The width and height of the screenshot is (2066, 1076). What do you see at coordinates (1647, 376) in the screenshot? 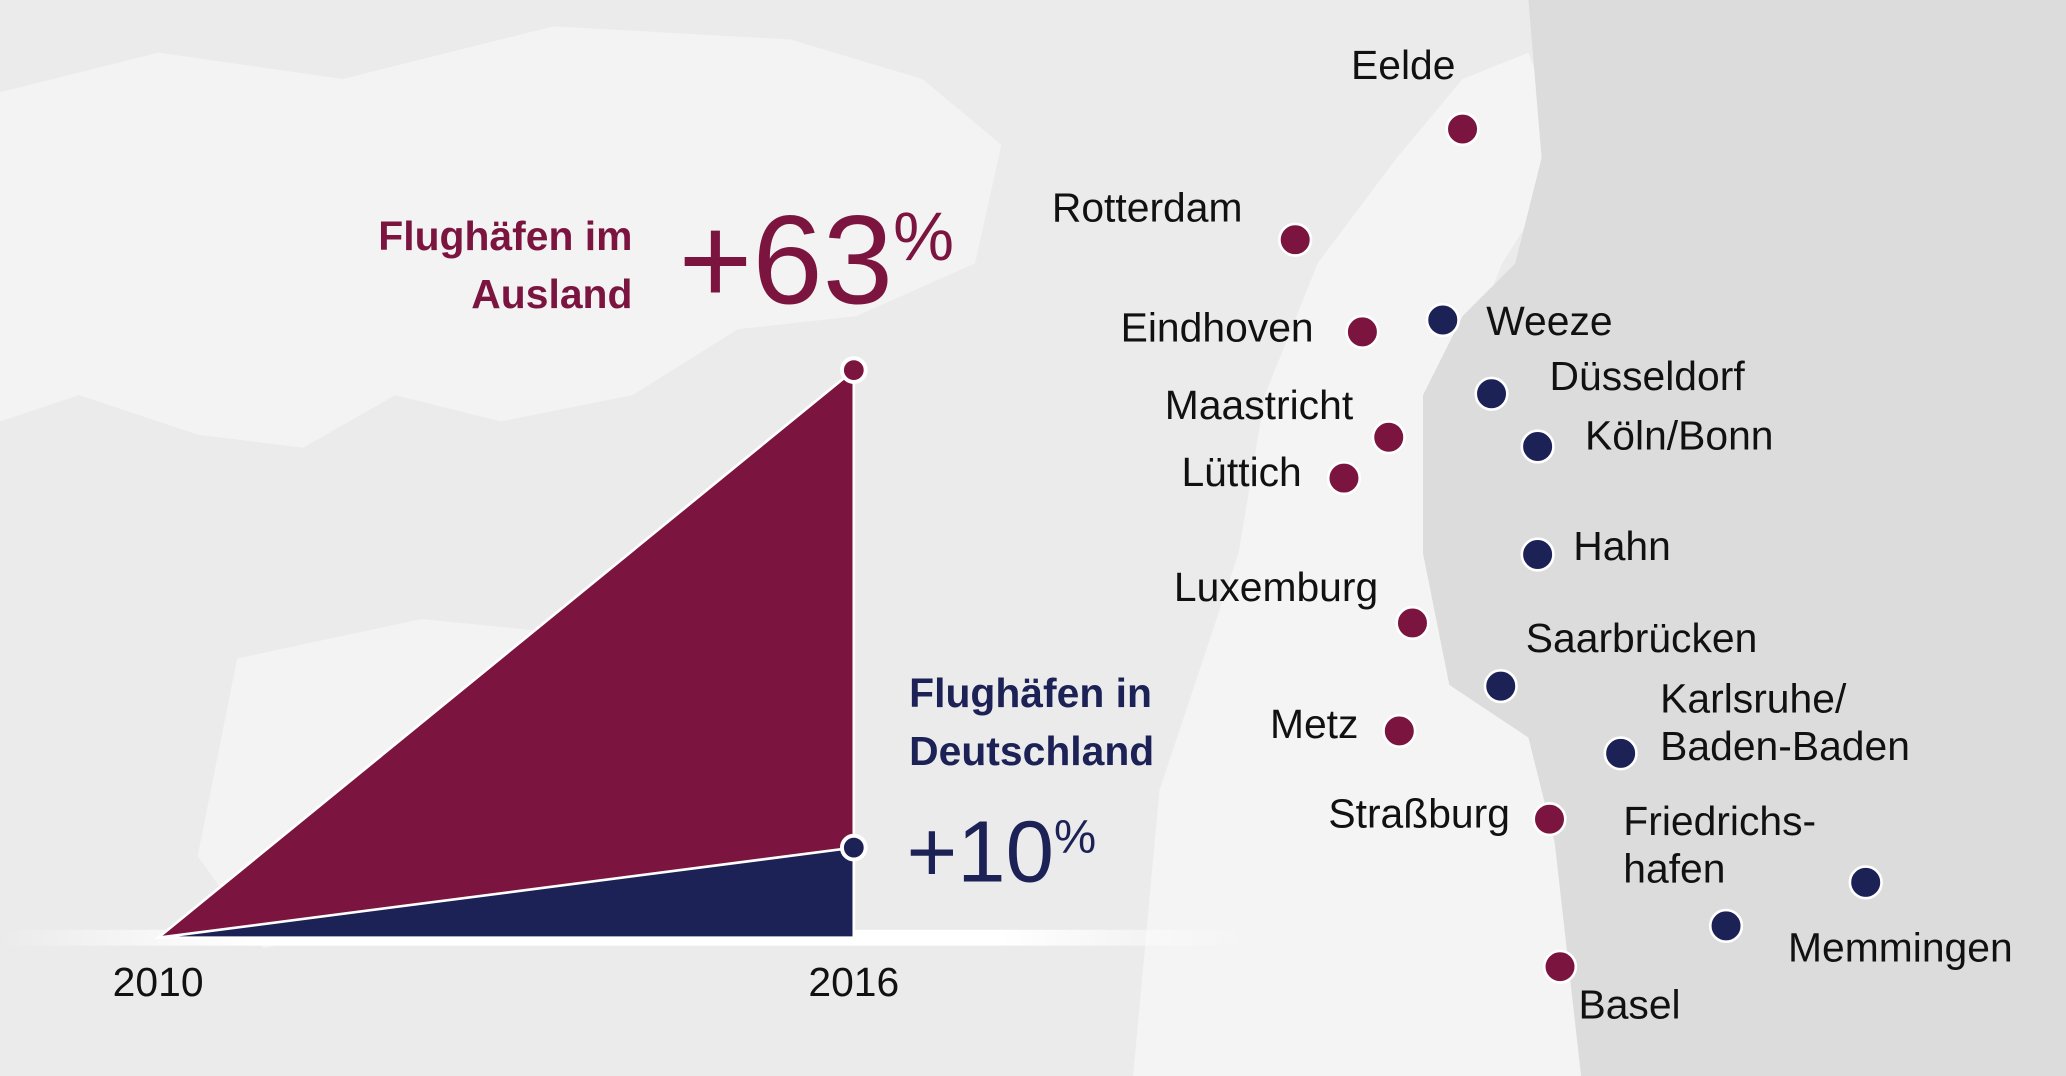
I see `airport-label: Düsseldorf` at bounding box center [1647, 376].